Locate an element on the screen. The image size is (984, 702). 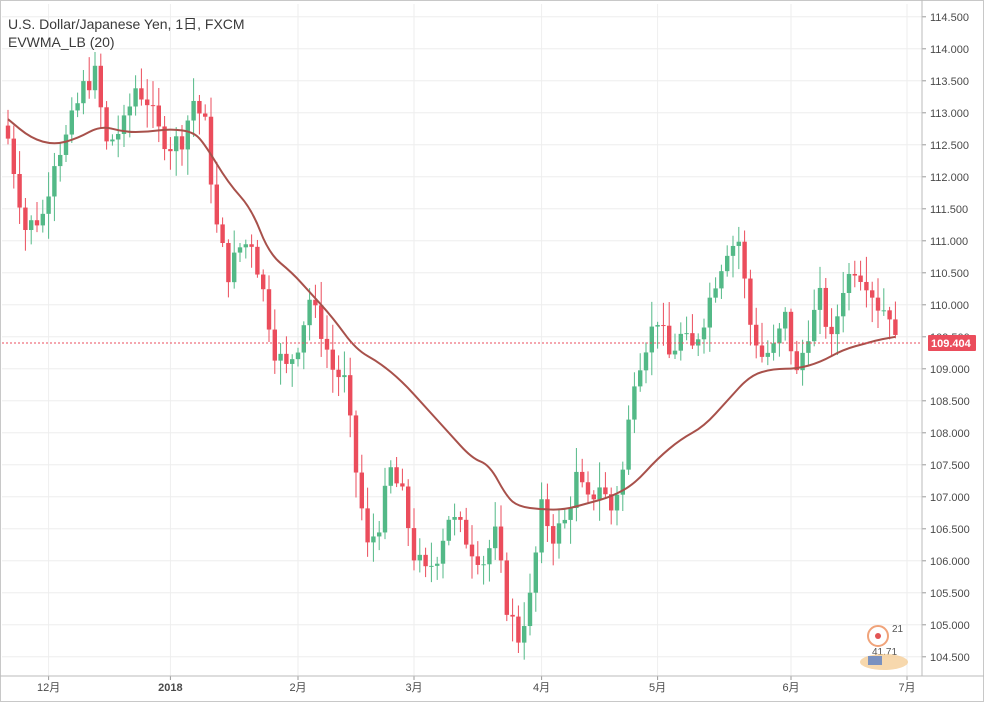
price-tick-label: 113.000 is located at coordinates (949, 114).